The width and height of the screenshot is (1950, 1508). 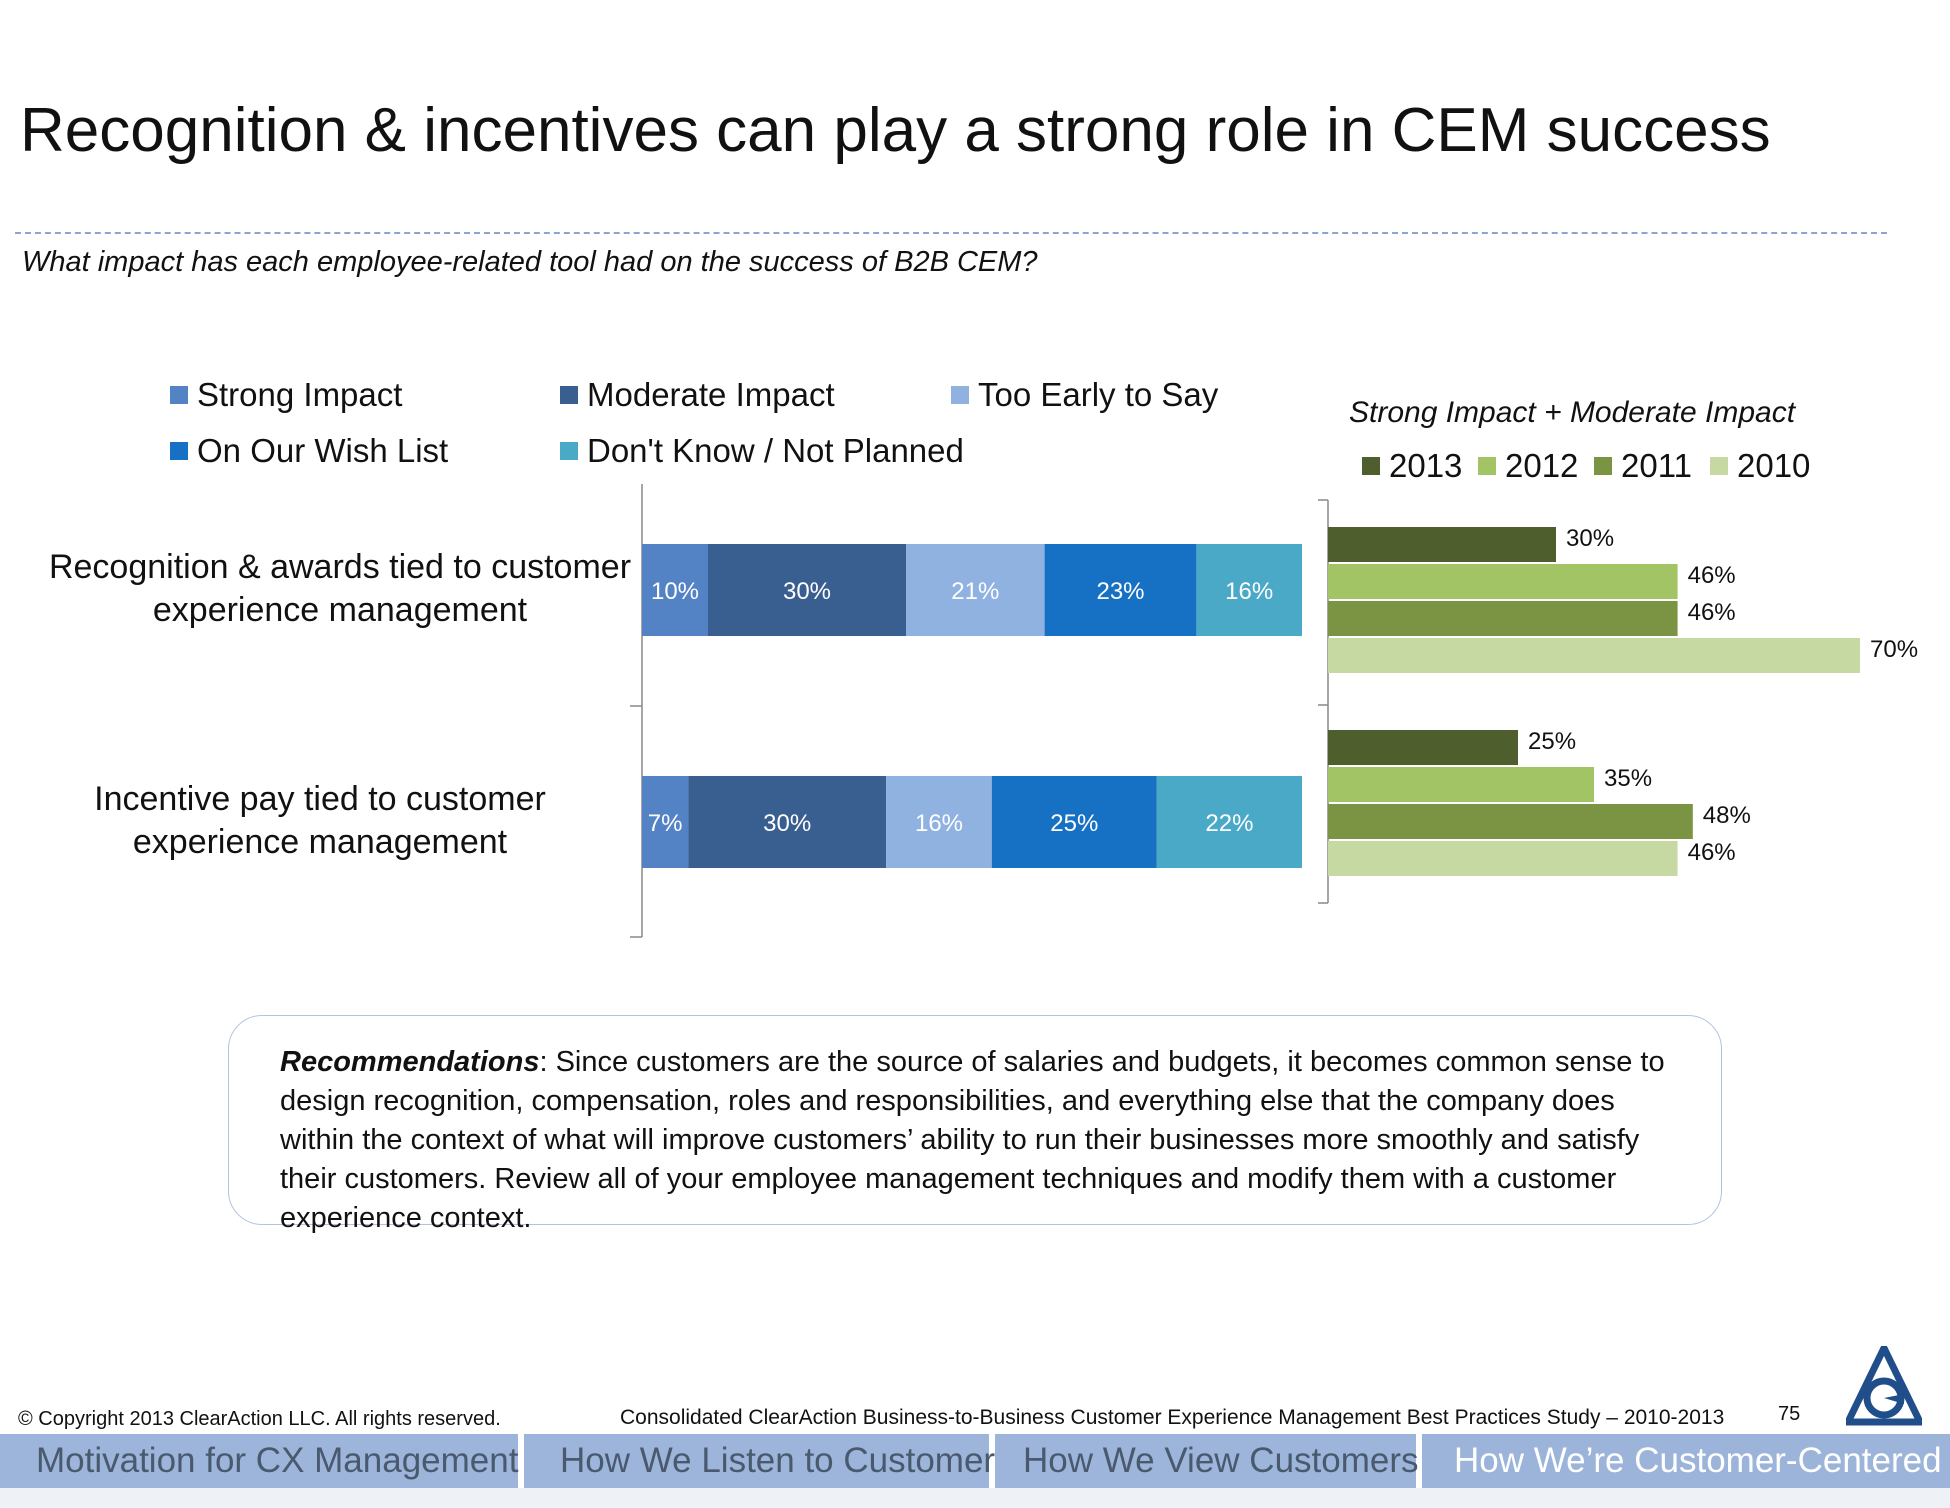 I want to click on stacked-bar-value-label: 21%, so click(x=975, y=591).